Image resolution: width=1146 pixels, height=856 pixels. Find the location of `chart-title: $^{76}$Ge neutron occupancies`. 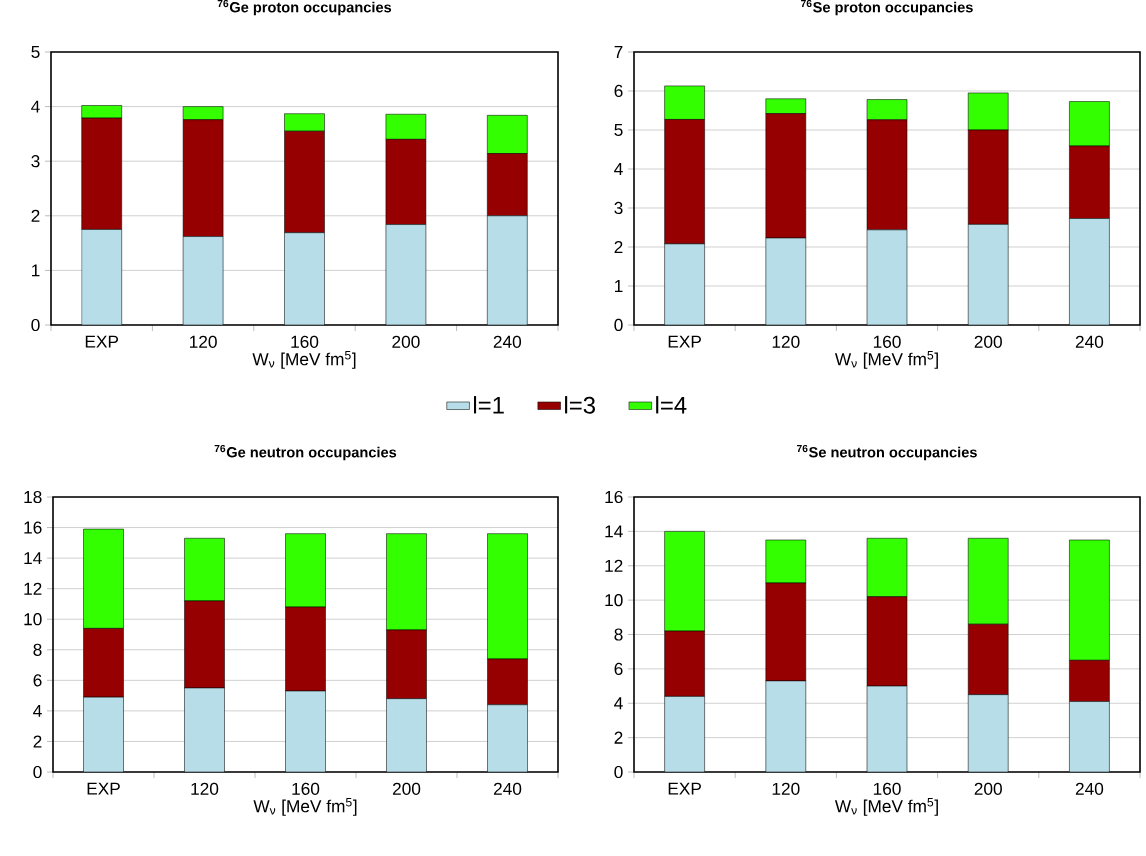

chart-title: $^{76}$Ge neutron occupancies is located at coordinates (305, 452).